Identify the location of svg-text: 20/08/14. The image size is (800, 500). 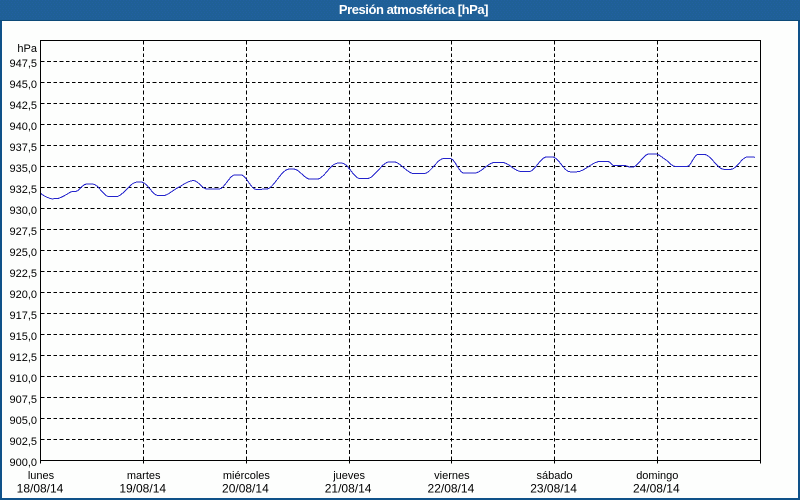
(245, 489).